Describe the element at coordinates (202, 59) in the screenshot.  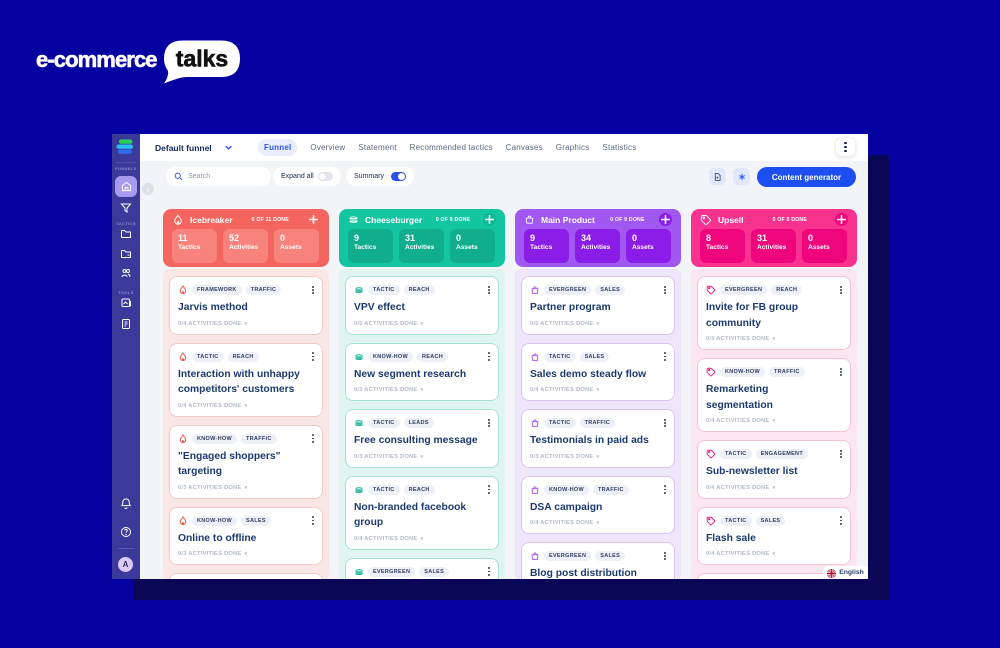
I see `svg-text: talks` at that location.